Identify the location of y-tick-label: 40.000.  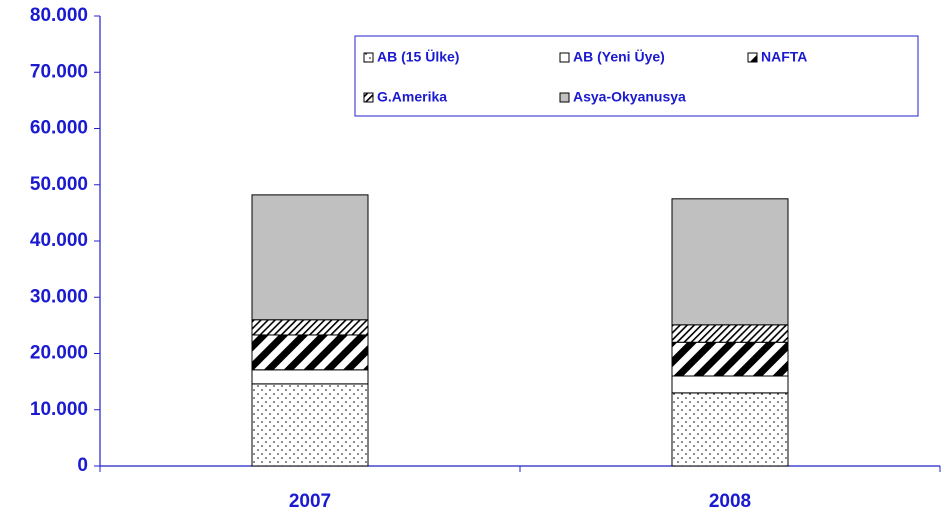
(59, 240).